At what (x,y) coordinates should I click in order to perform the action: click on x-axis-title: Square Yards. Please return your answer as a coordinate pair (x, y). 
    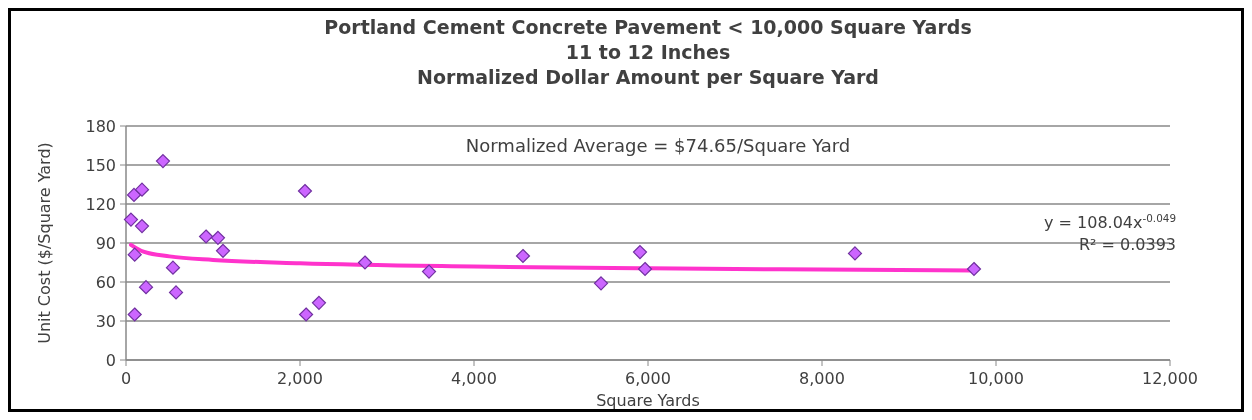
    Looking at the image, I should click on (648, 400).